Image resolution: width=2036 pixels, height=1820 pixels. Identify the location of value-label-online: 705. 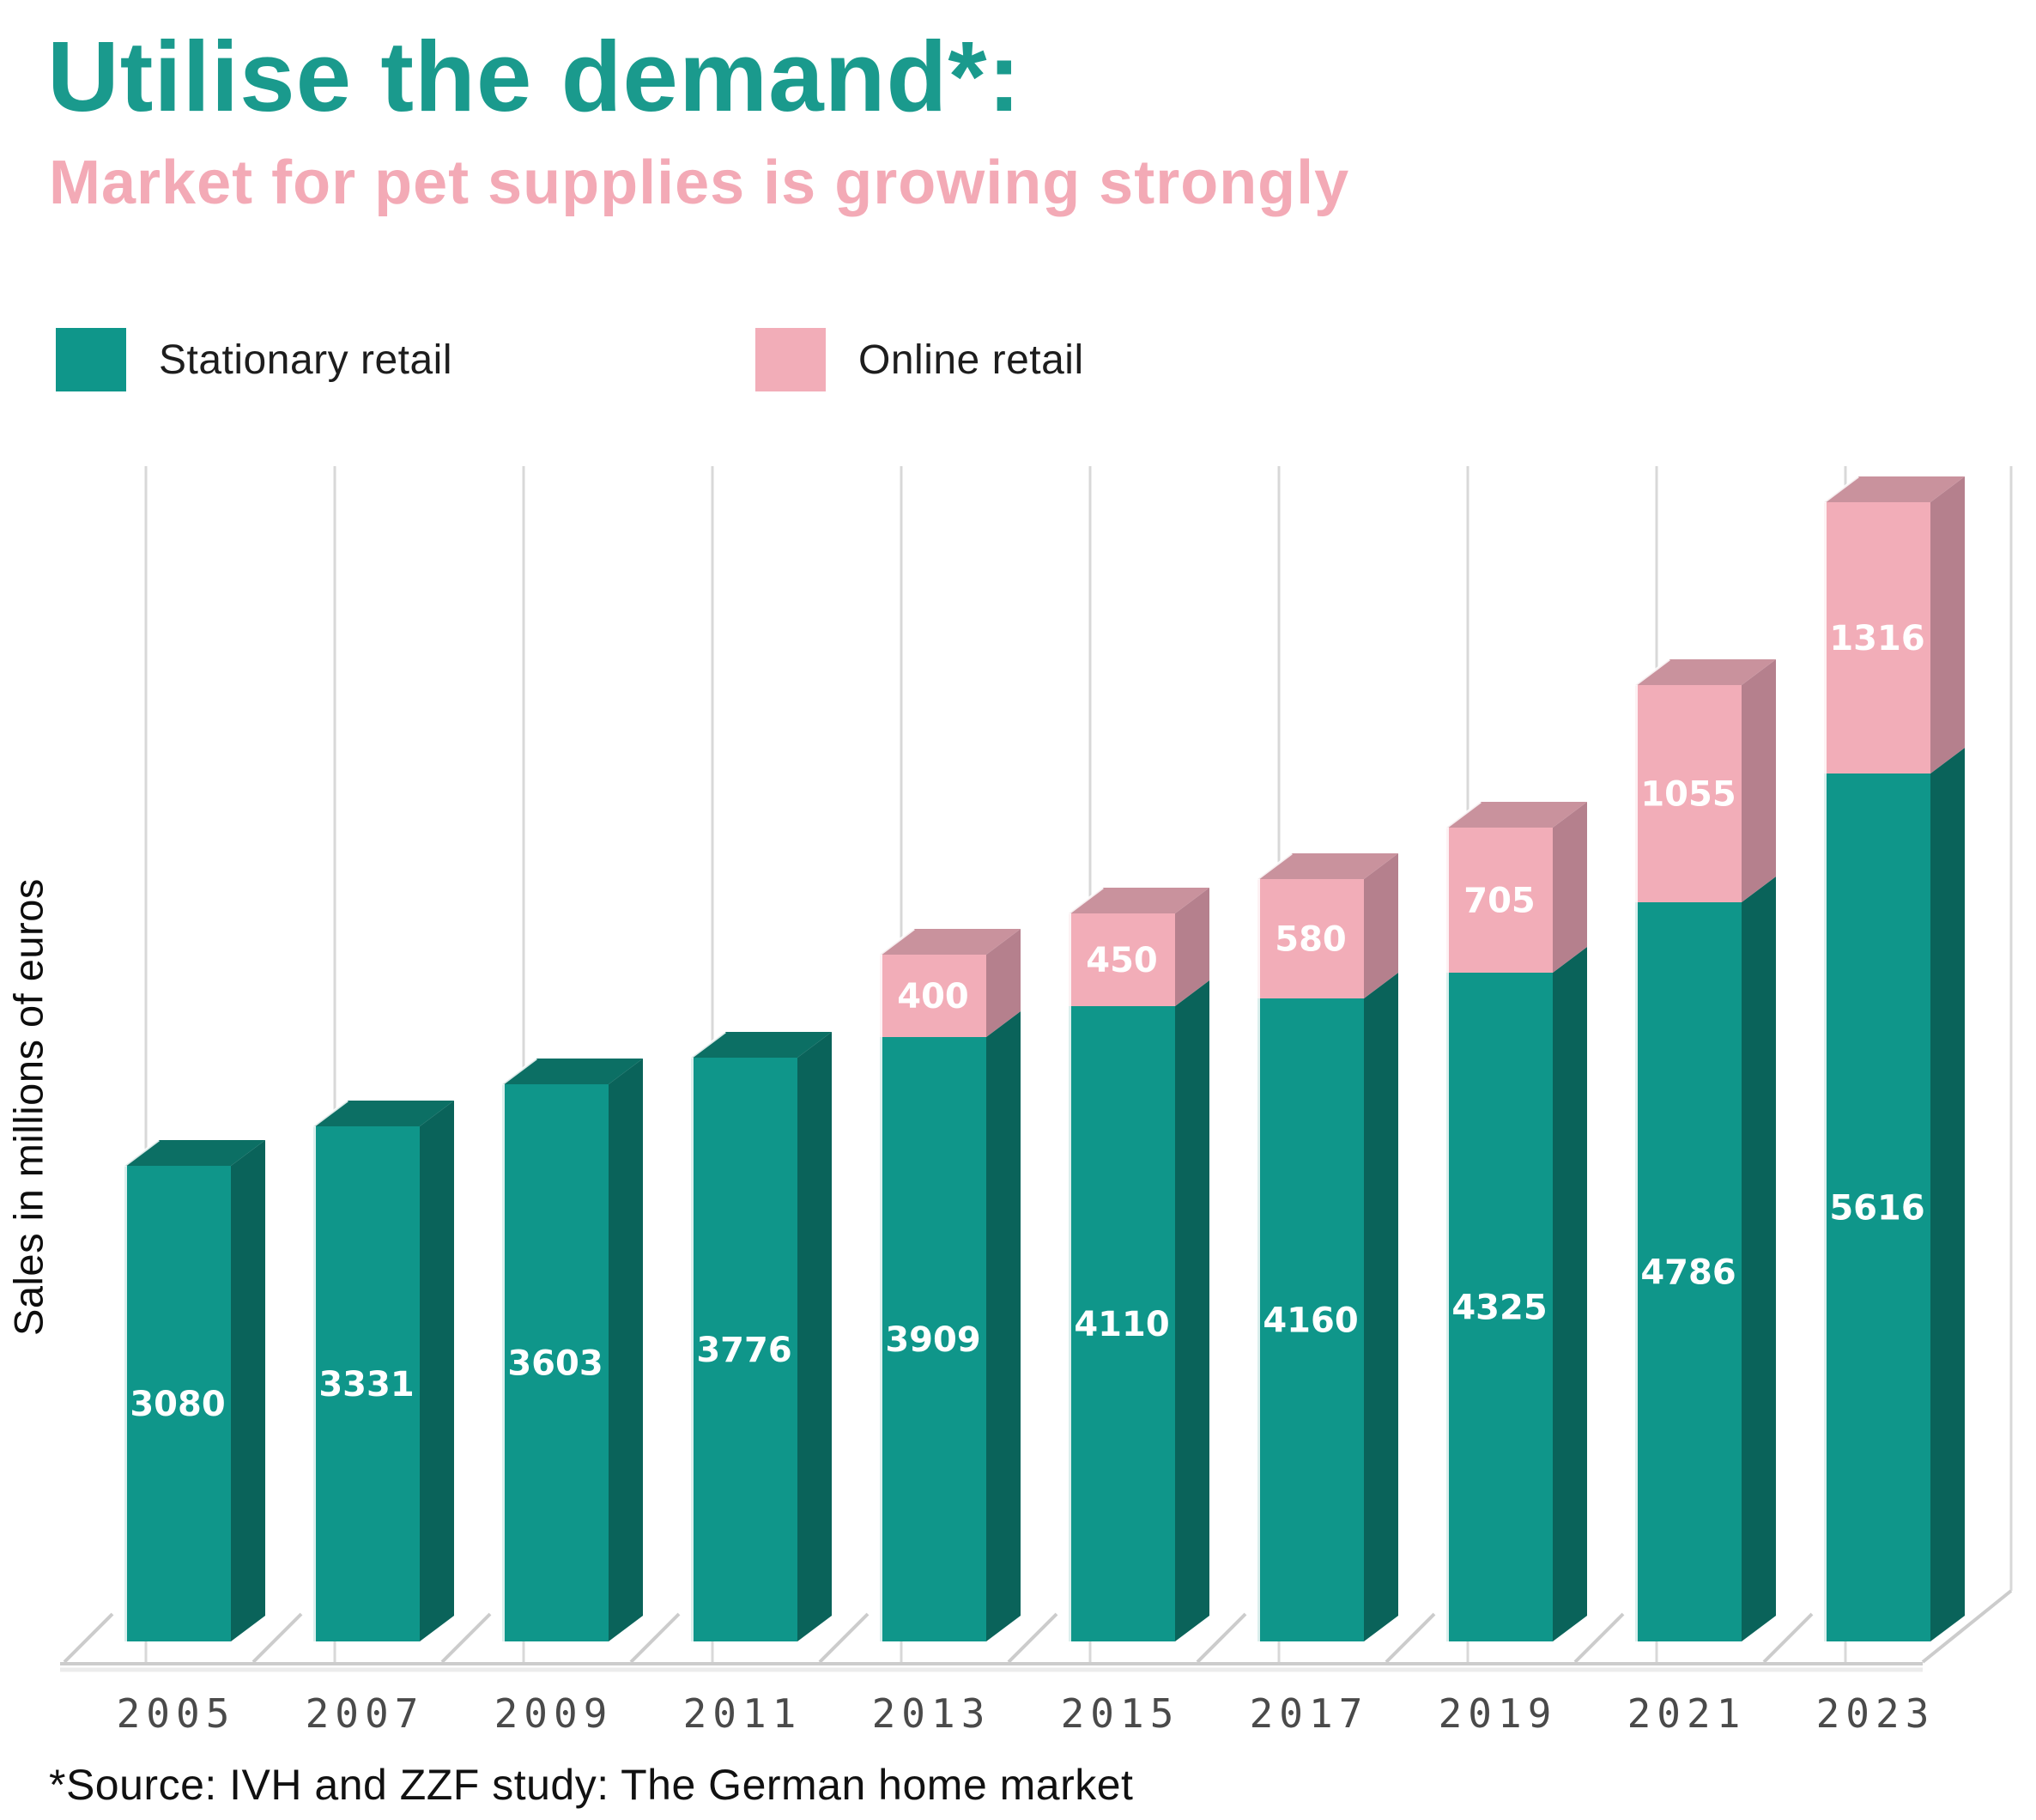
(1499, 902).